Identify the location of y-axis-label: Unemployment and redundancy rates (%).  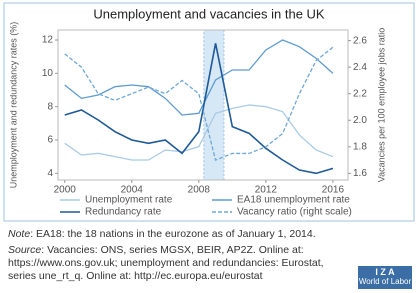
(13, 105).